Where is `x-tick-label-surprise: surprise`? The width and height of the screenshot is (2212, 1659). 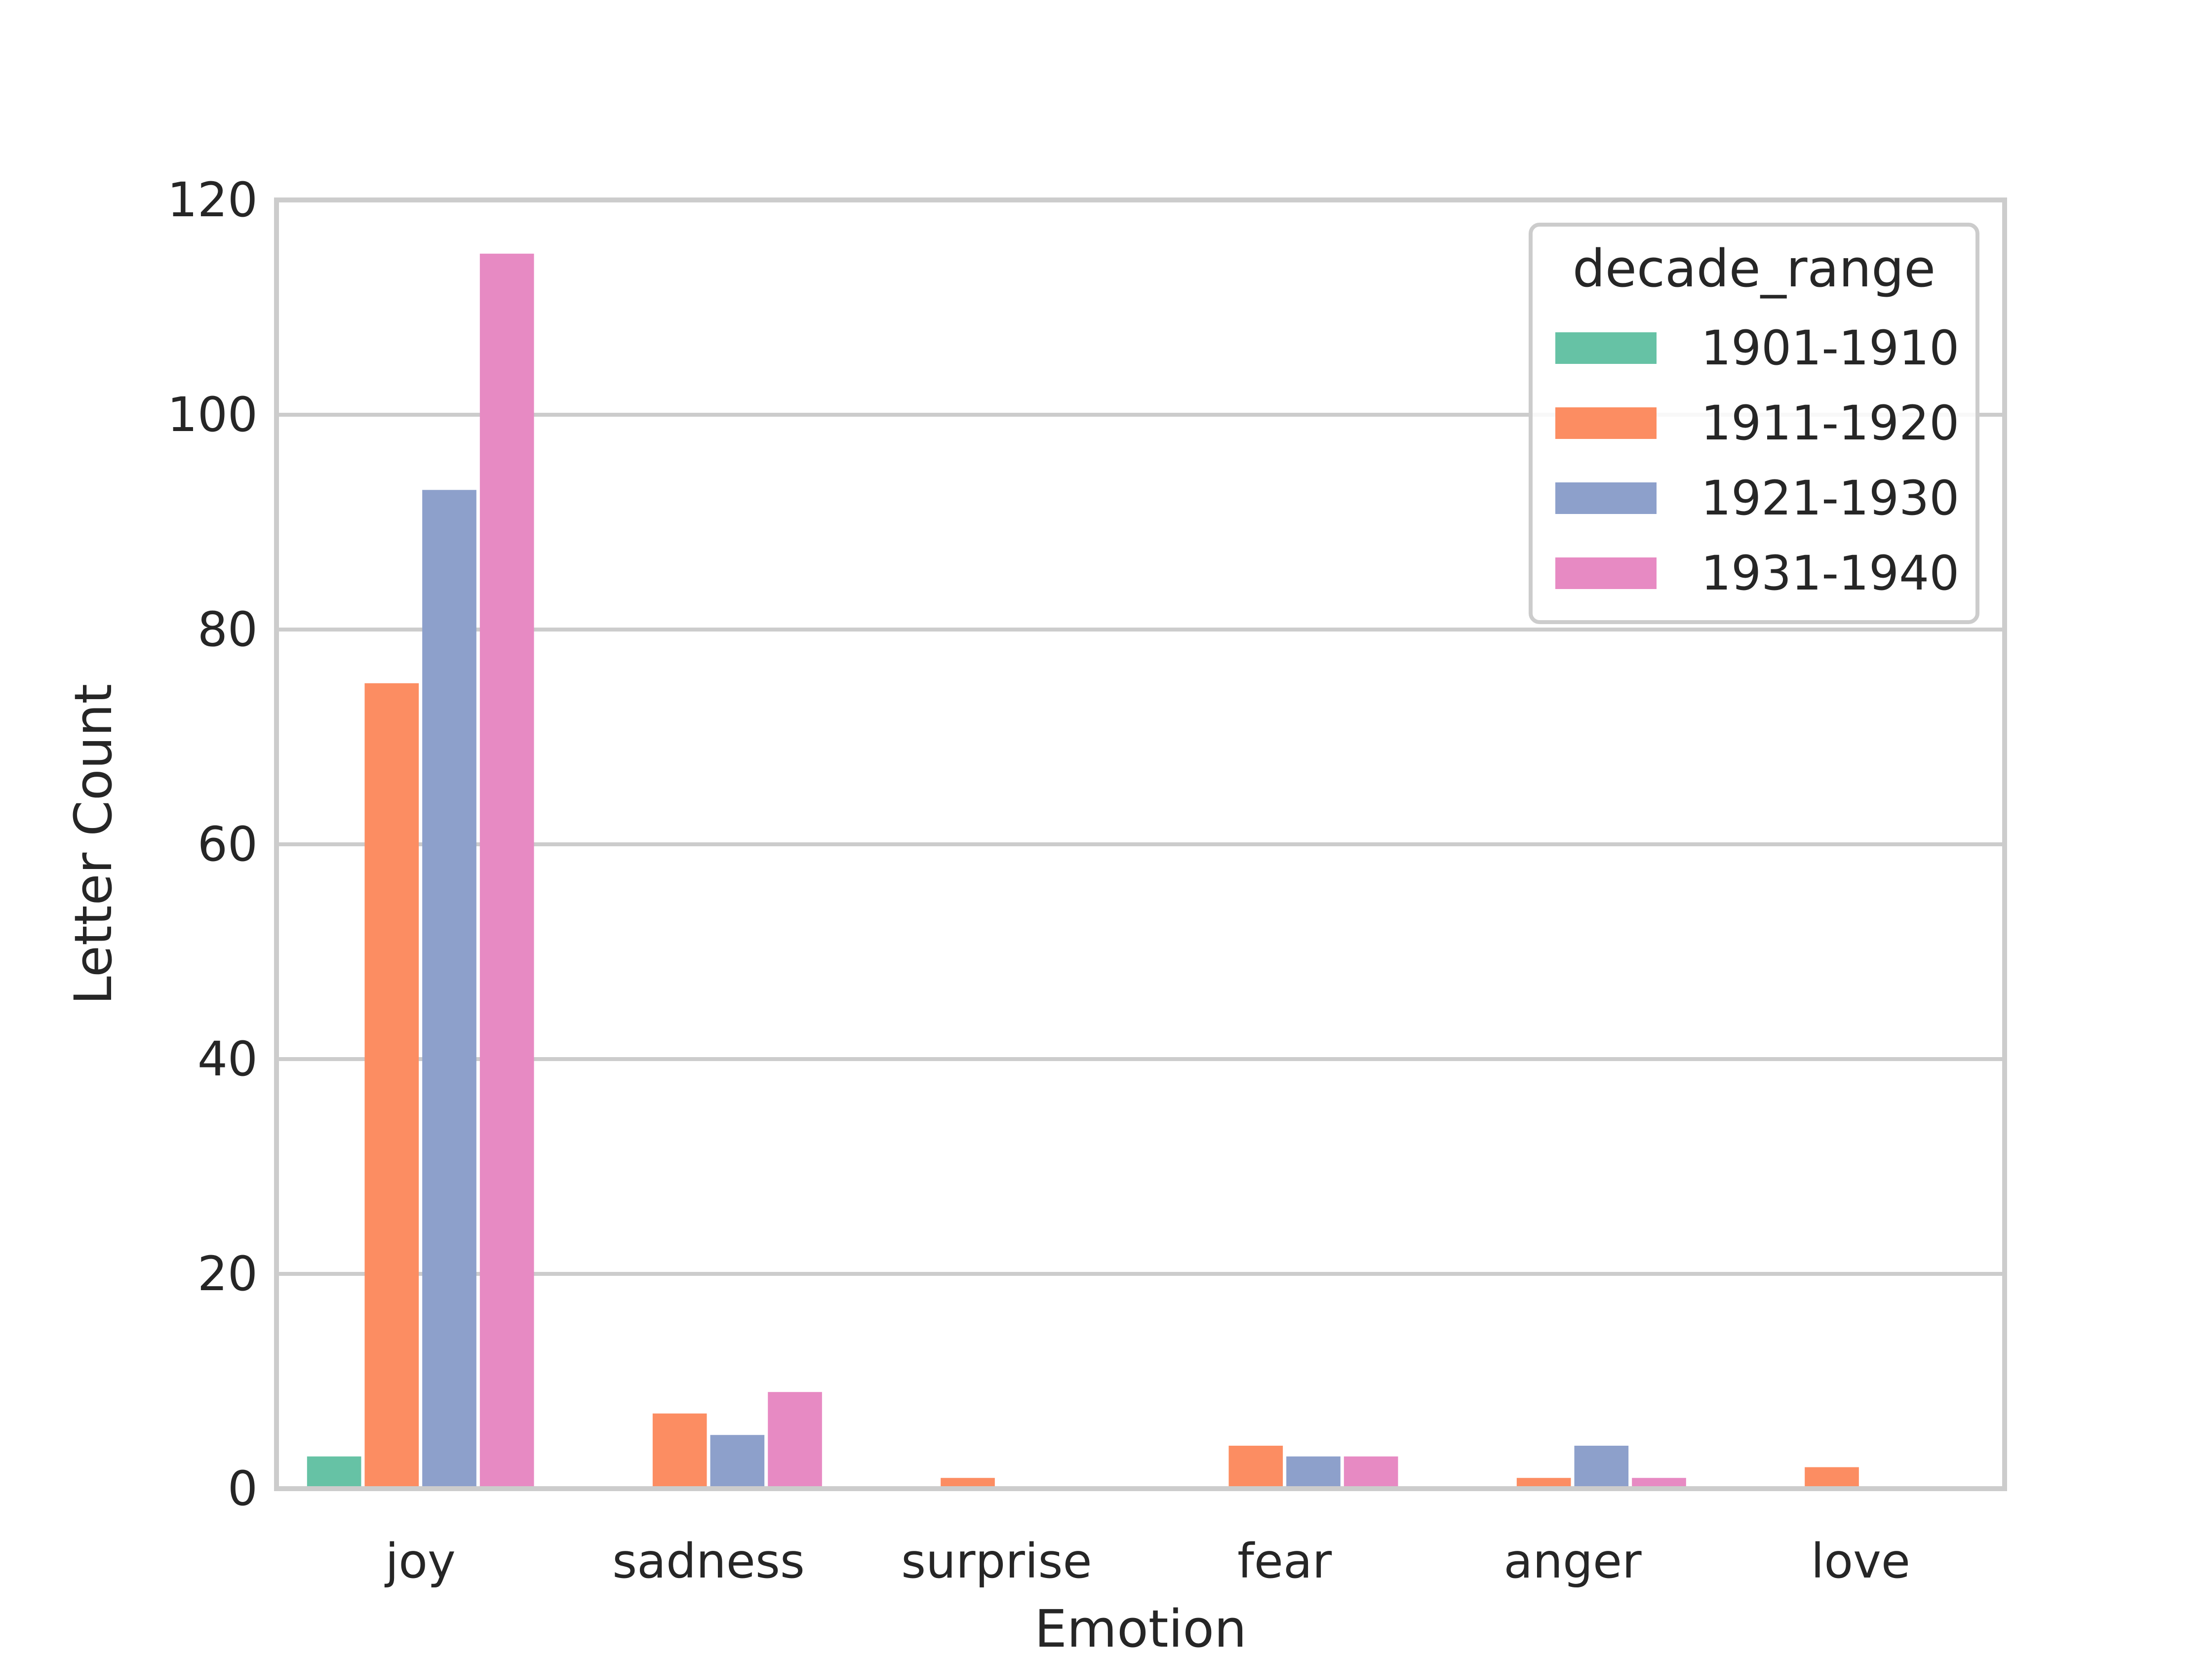
x-tick-label-surprise: surprise is located at coordinates (997, 1562).